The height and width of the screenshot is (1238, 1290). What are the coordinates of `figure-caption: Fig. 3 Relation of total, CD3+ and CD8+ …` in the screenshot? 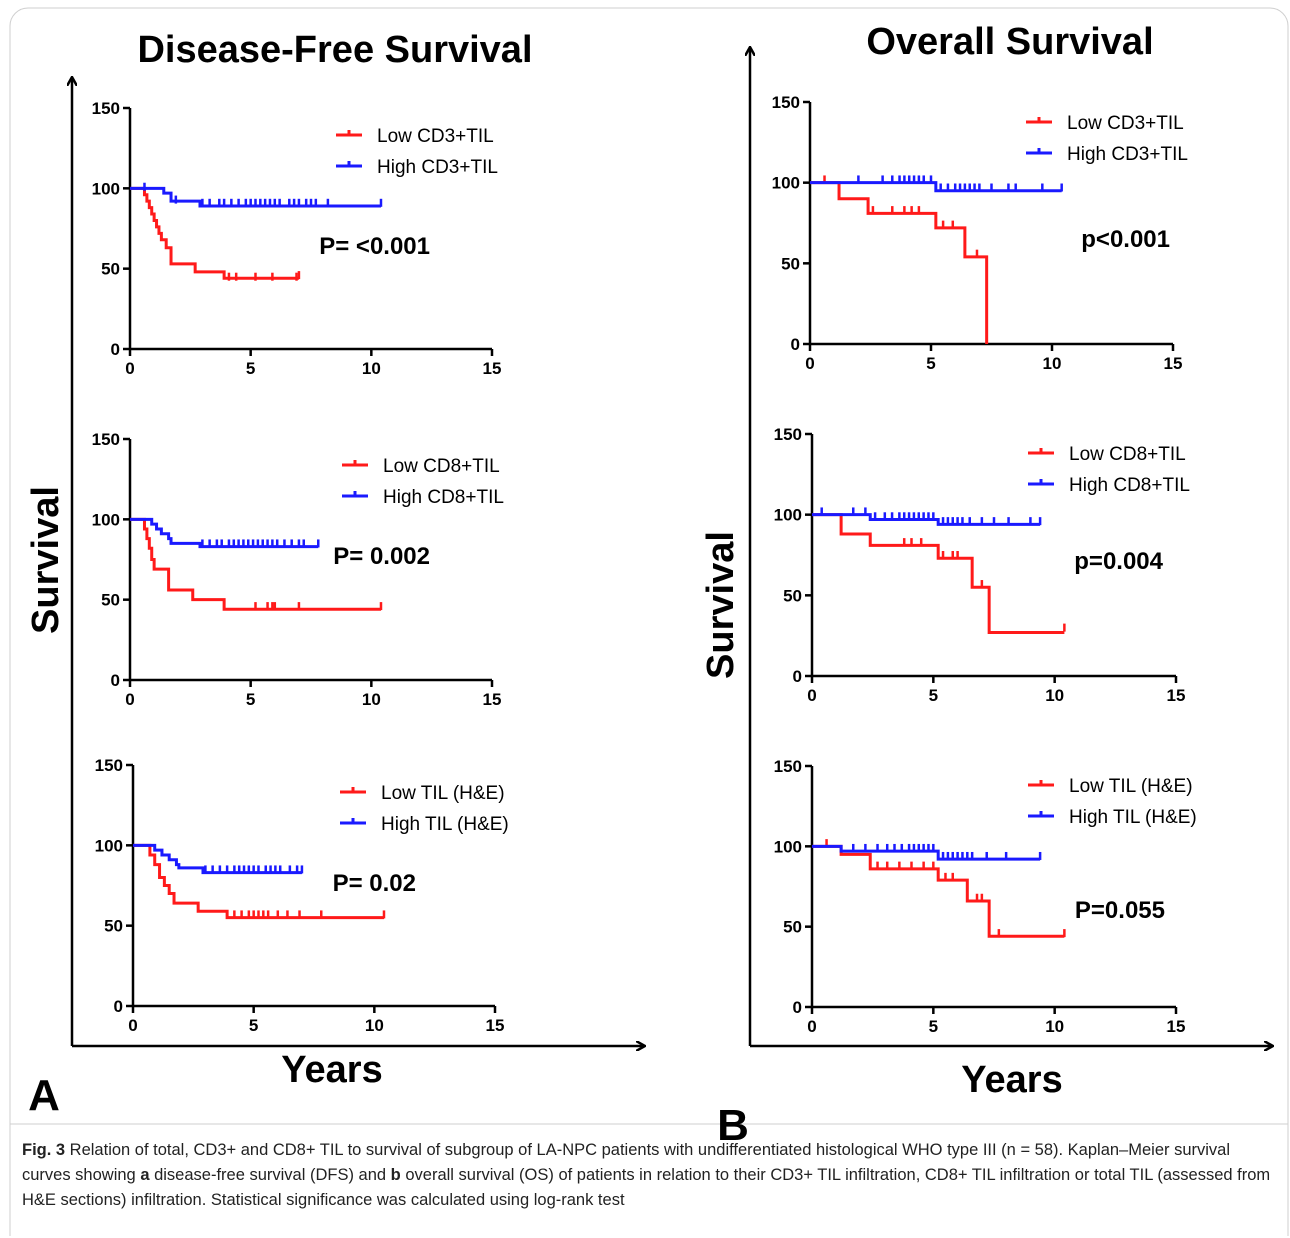 It's located at (647, 1175).